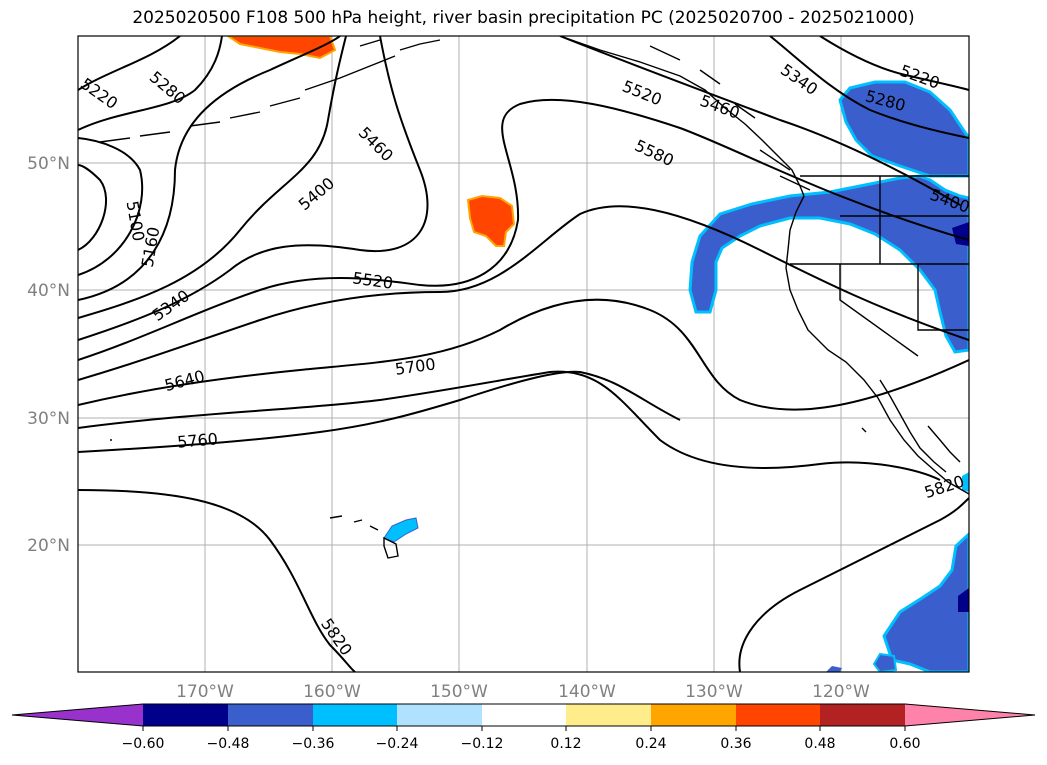 This screenshot has width=1047, height=765. I want to click on colorbar-tick-label: 0.48, so click(819, 744).